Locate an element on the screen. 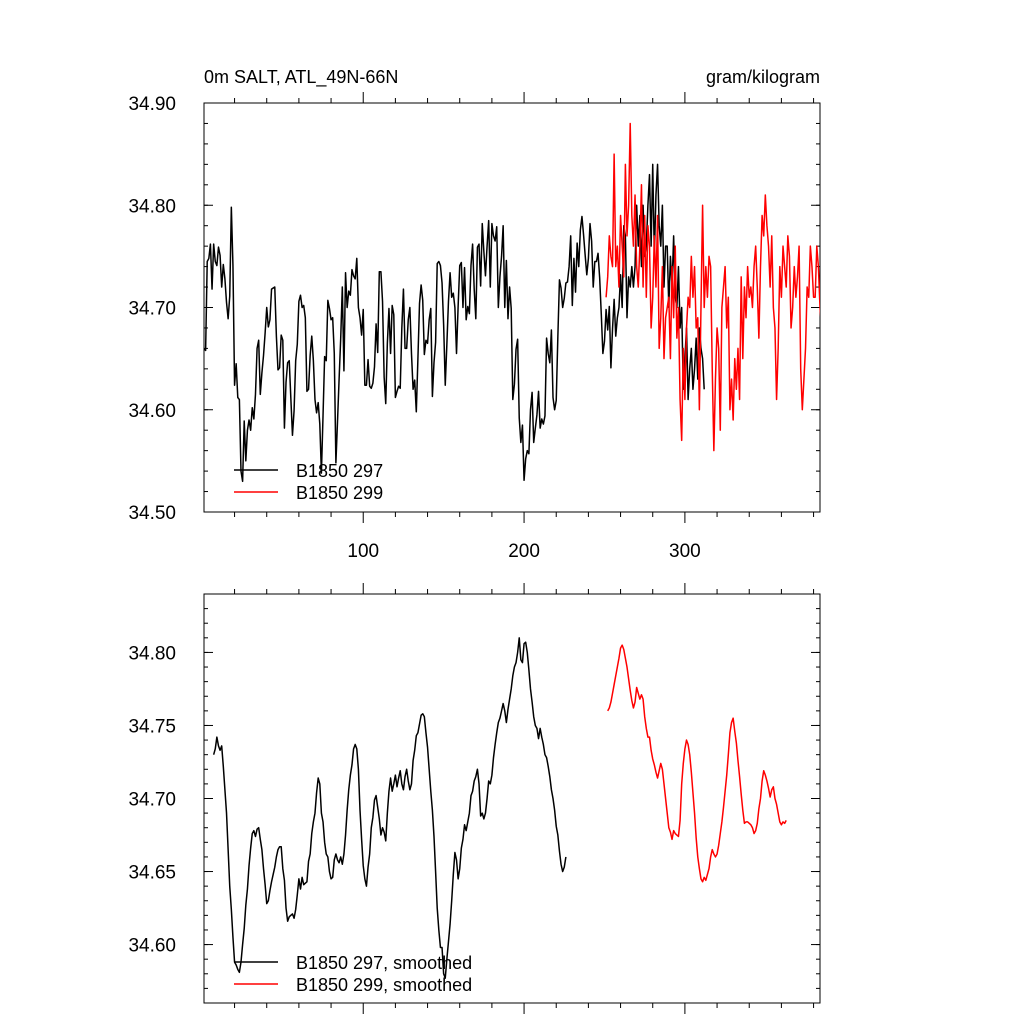  legend-label-1: B1850 299, smoothed is located at coordinates (384, 985).